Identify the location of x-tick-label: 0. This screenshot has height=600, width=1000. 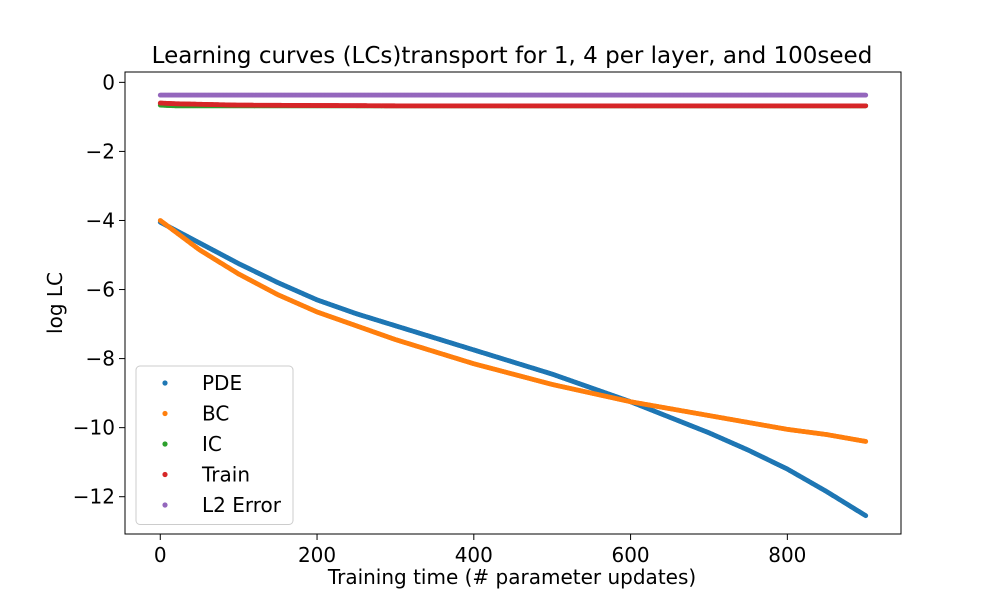
(160, 555).